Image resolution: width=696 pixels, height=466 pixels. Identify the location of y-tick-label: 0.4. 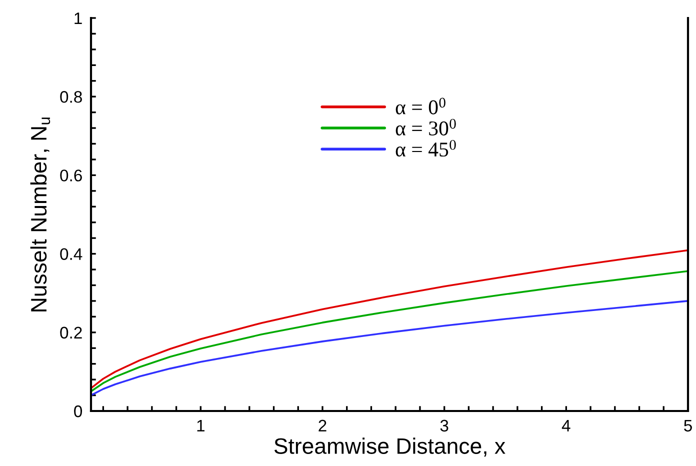
(71, 254).